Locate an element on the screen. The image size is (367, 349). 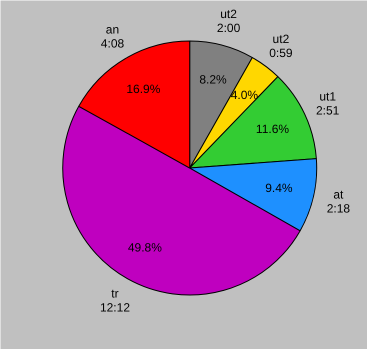
data-label: 16.9% is located at coordinates (143, 89).